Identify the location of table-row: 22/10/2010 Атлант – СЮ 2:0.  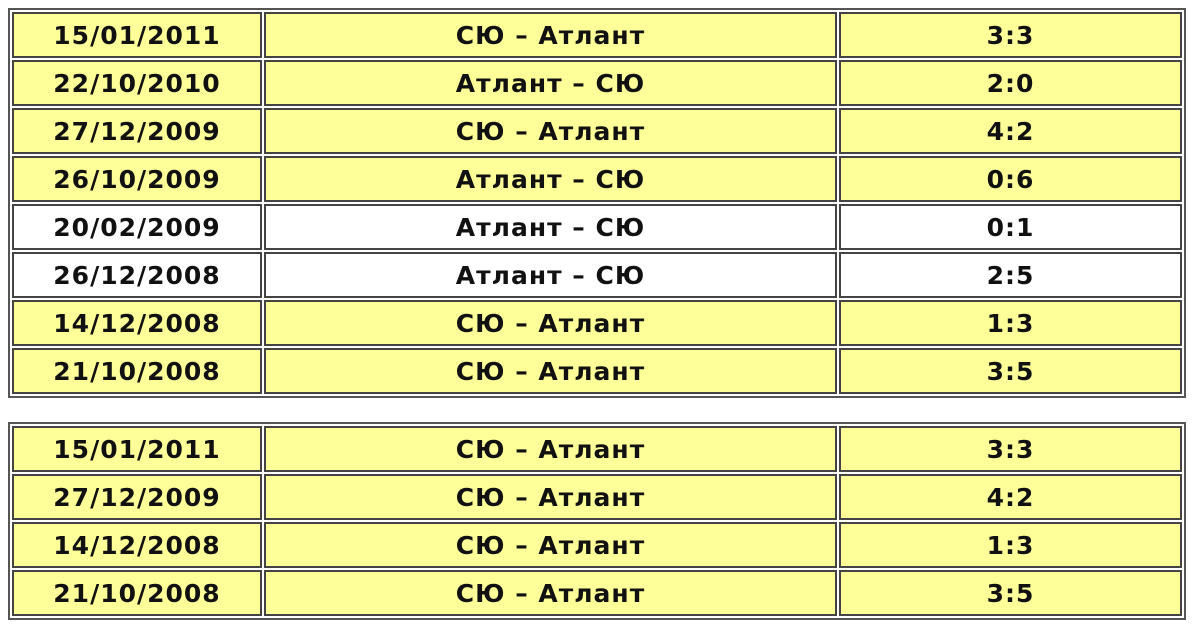
(597, 83).